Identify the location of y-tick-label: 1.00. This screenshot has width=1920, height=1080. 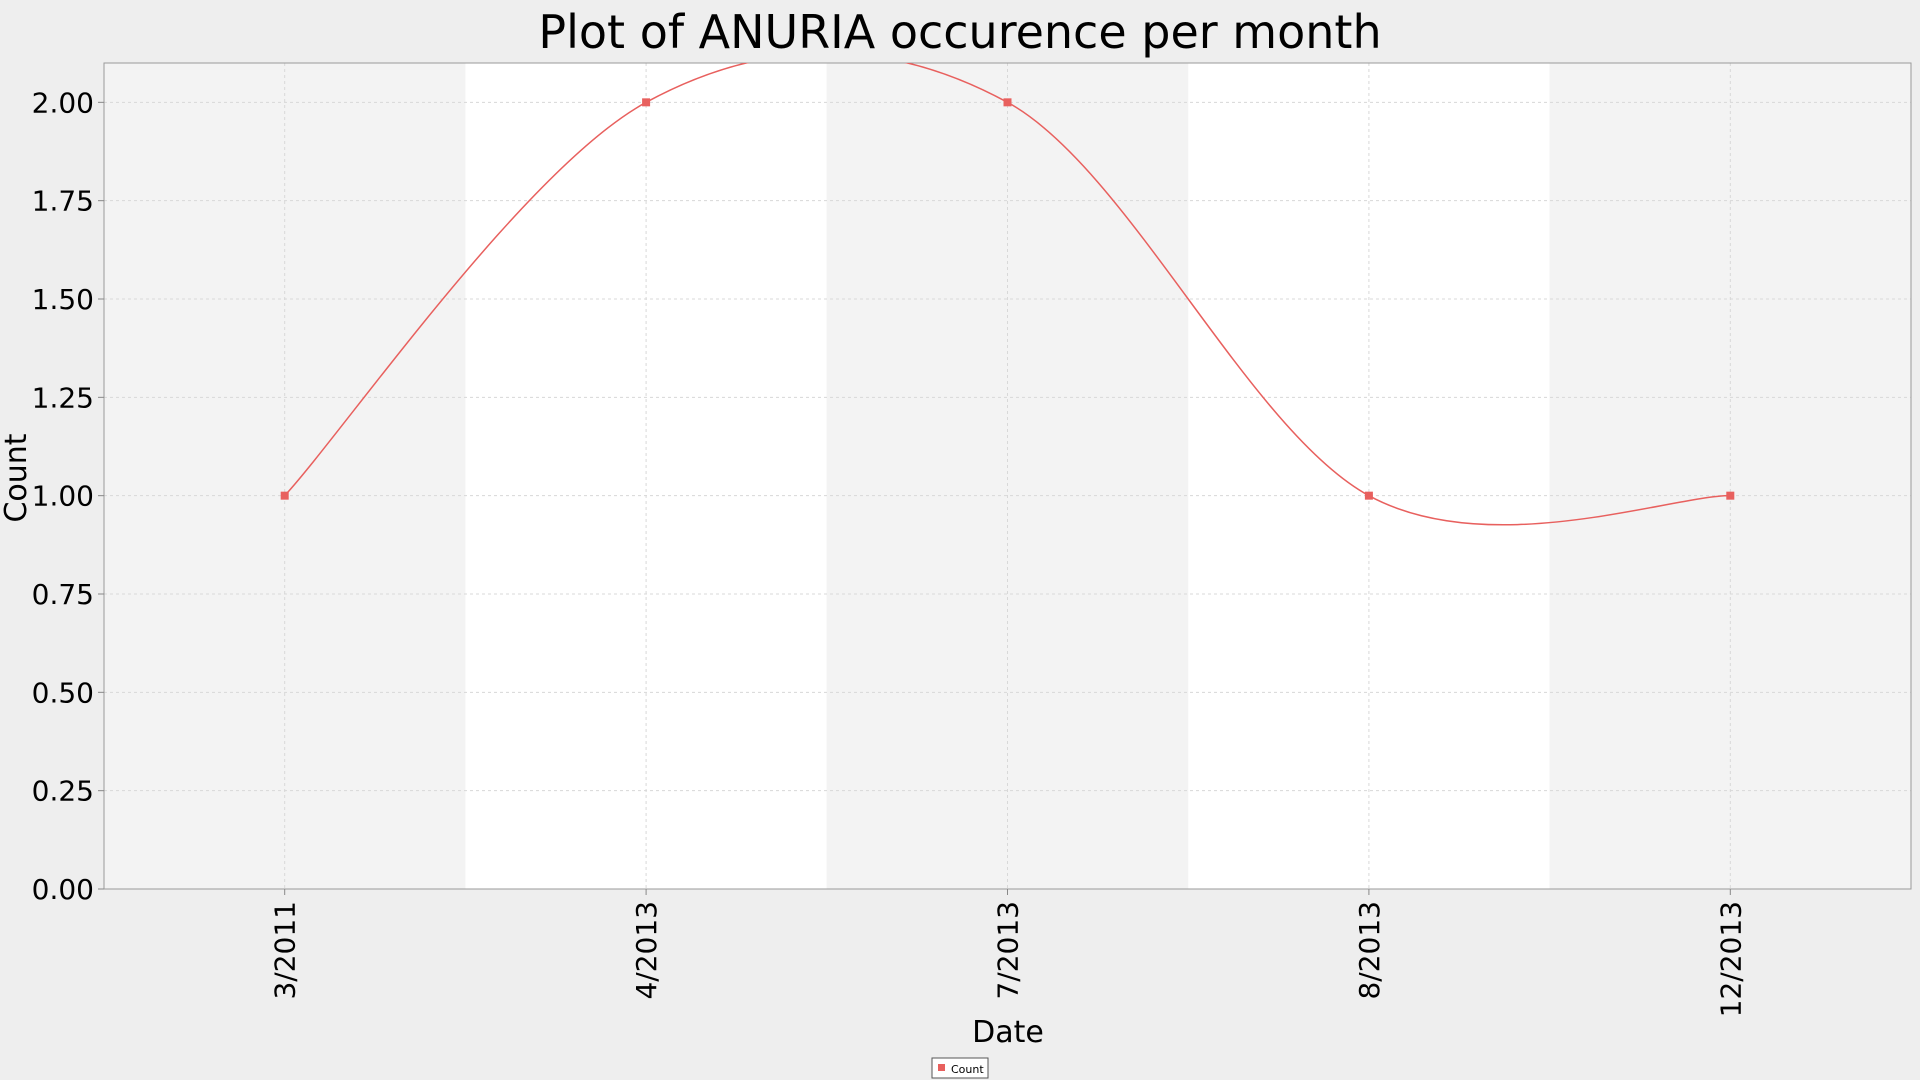
(63, 496).